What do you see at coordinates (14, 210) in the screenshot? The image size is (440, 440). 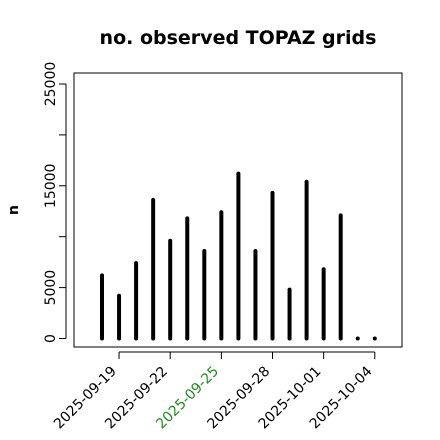 I see `y-axis-title: n` at bounding box center [14, 210].